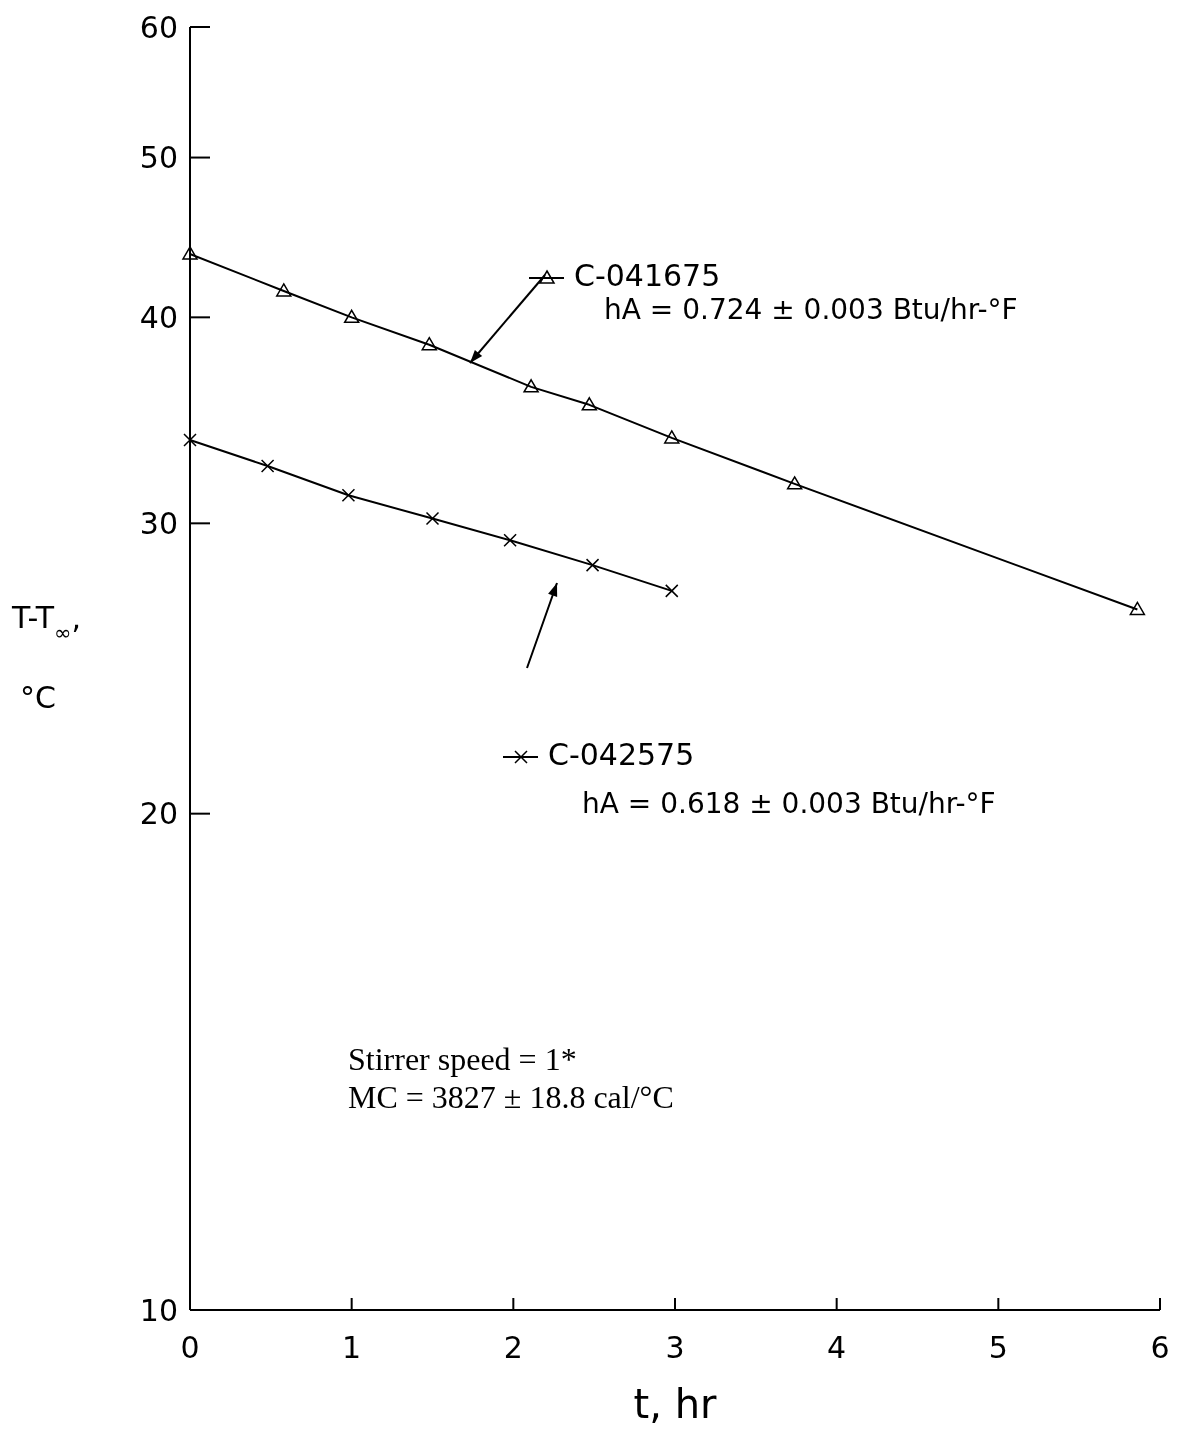 Image resolution: width=1185 pixels, height=1443 pixels. Describe the element at coordinates (462, 1059) in the screenshot. I see `annotation: Stirrer speed = 1*` at that location.